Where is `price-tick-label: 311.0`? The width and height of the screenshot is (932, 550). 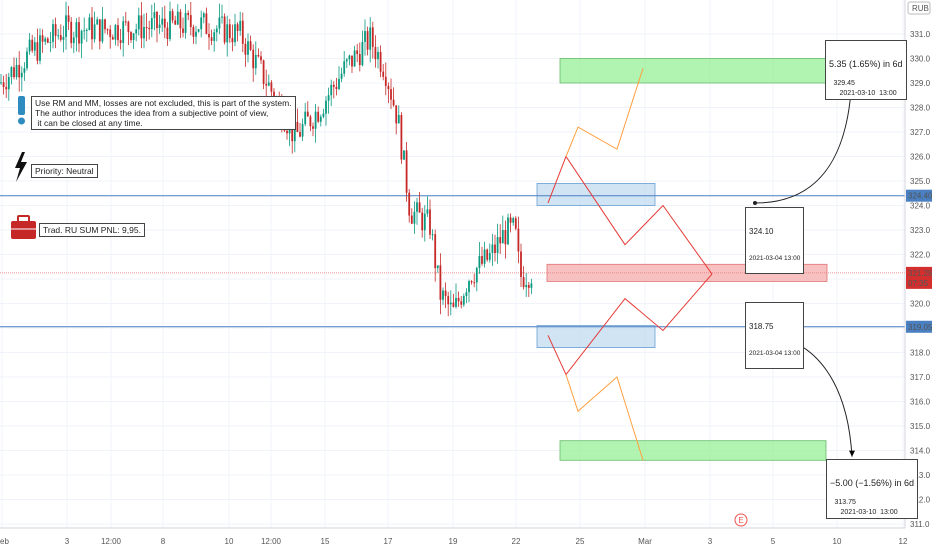
price-tick-label: 311.0 is located at coordinates (920, 524).